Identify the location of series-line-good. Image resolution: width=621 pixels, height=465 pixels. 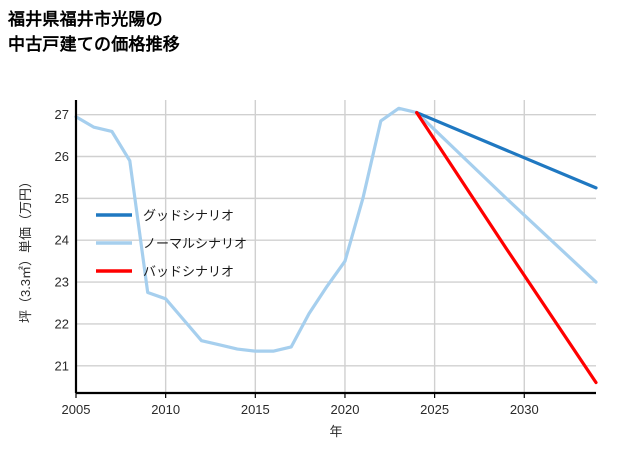
(506, 150).